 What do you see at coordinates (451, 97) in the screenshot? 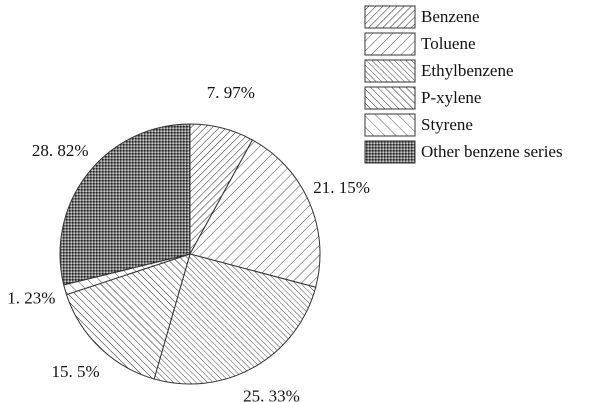
I see `legend-label: P-xylene` at bounding box center [451, 97].